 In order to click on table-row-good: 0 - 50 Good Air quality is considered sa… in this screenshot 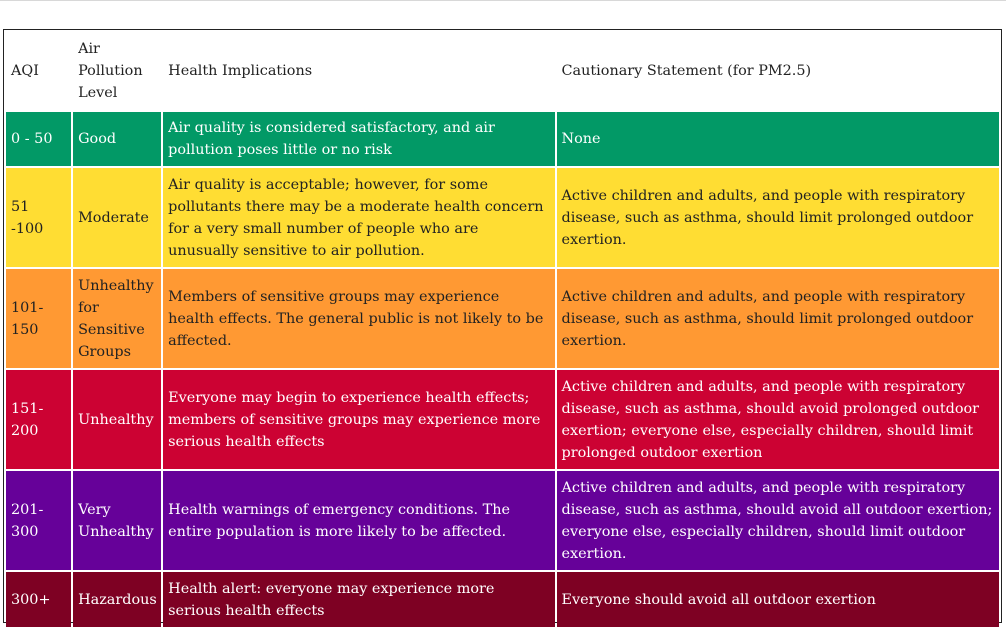, I will do `click(502, 139)`.